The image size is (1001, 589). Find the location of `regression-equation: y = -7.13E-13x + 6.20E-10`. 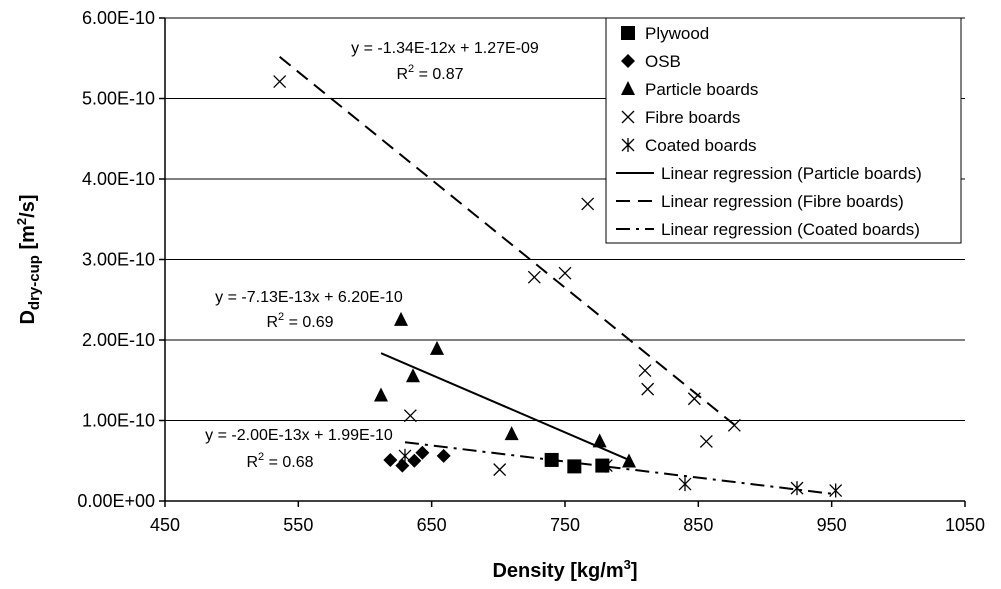

regression-equation: y = -7.13E-13x + 6.20E-10 is located at coordinates (309, 297).